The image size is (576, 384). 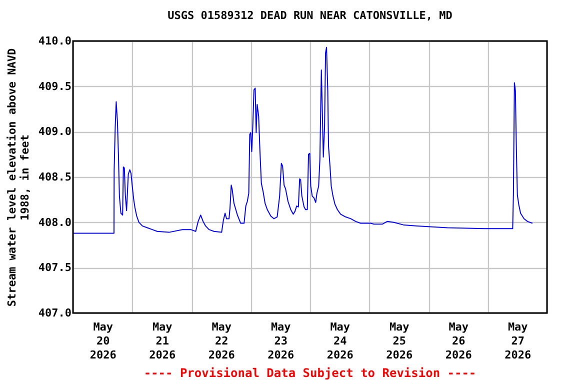 I want to click on y-tick-label: 409.5, so click(x=55, y=86).